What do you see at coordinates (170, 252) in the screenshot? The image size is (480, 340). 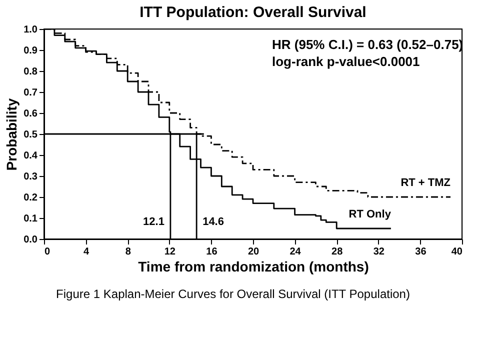 I see `x-tick-label: 12` at bounding box center [170, 252].